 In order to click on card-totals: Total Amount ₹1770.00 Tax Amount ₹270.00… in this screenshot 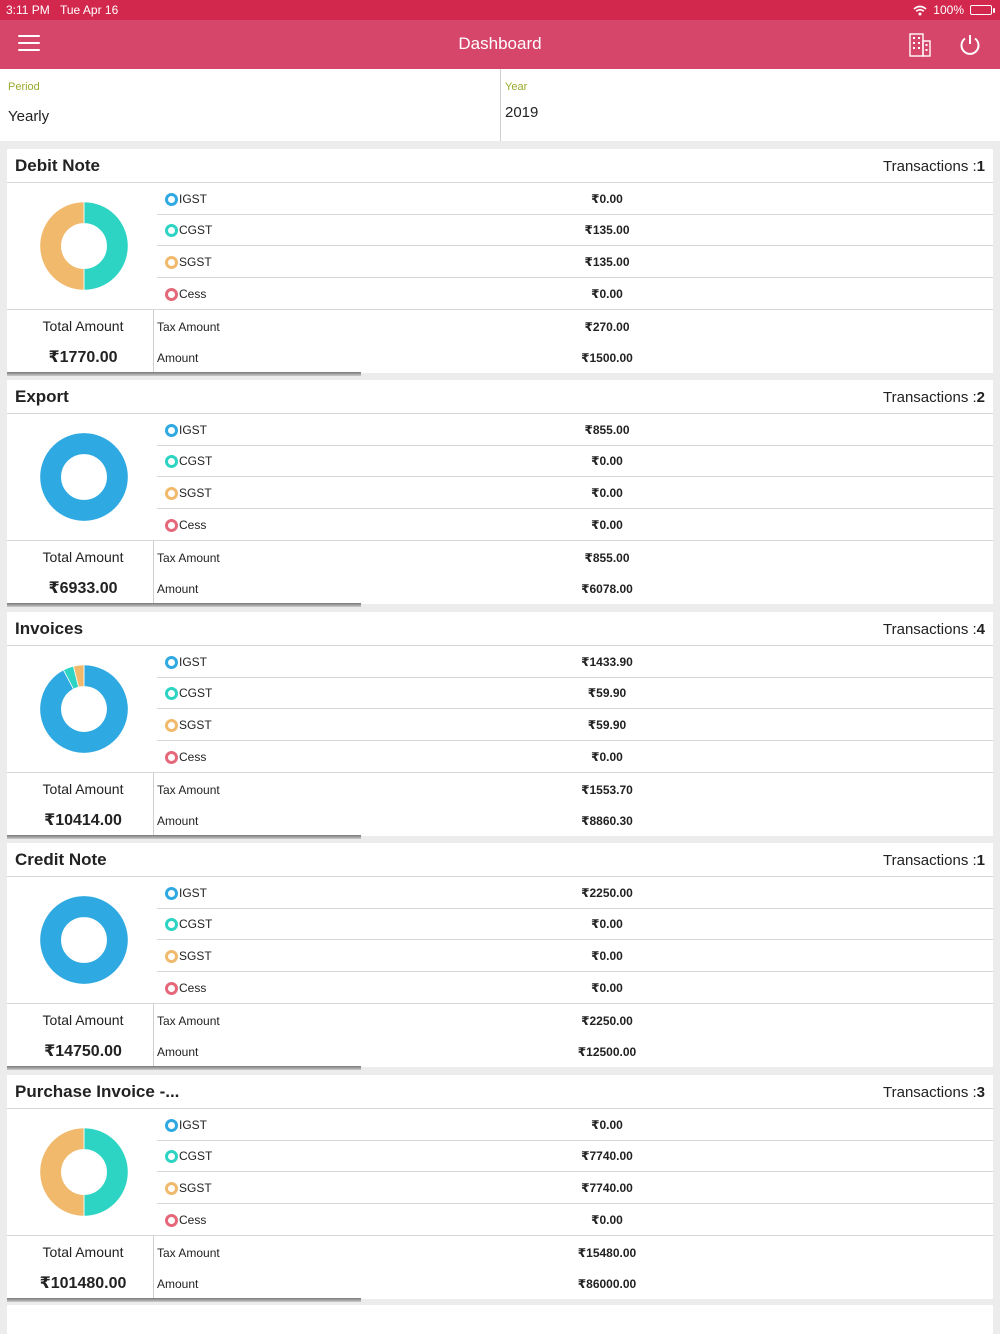, I will do `click(500, 341)`.